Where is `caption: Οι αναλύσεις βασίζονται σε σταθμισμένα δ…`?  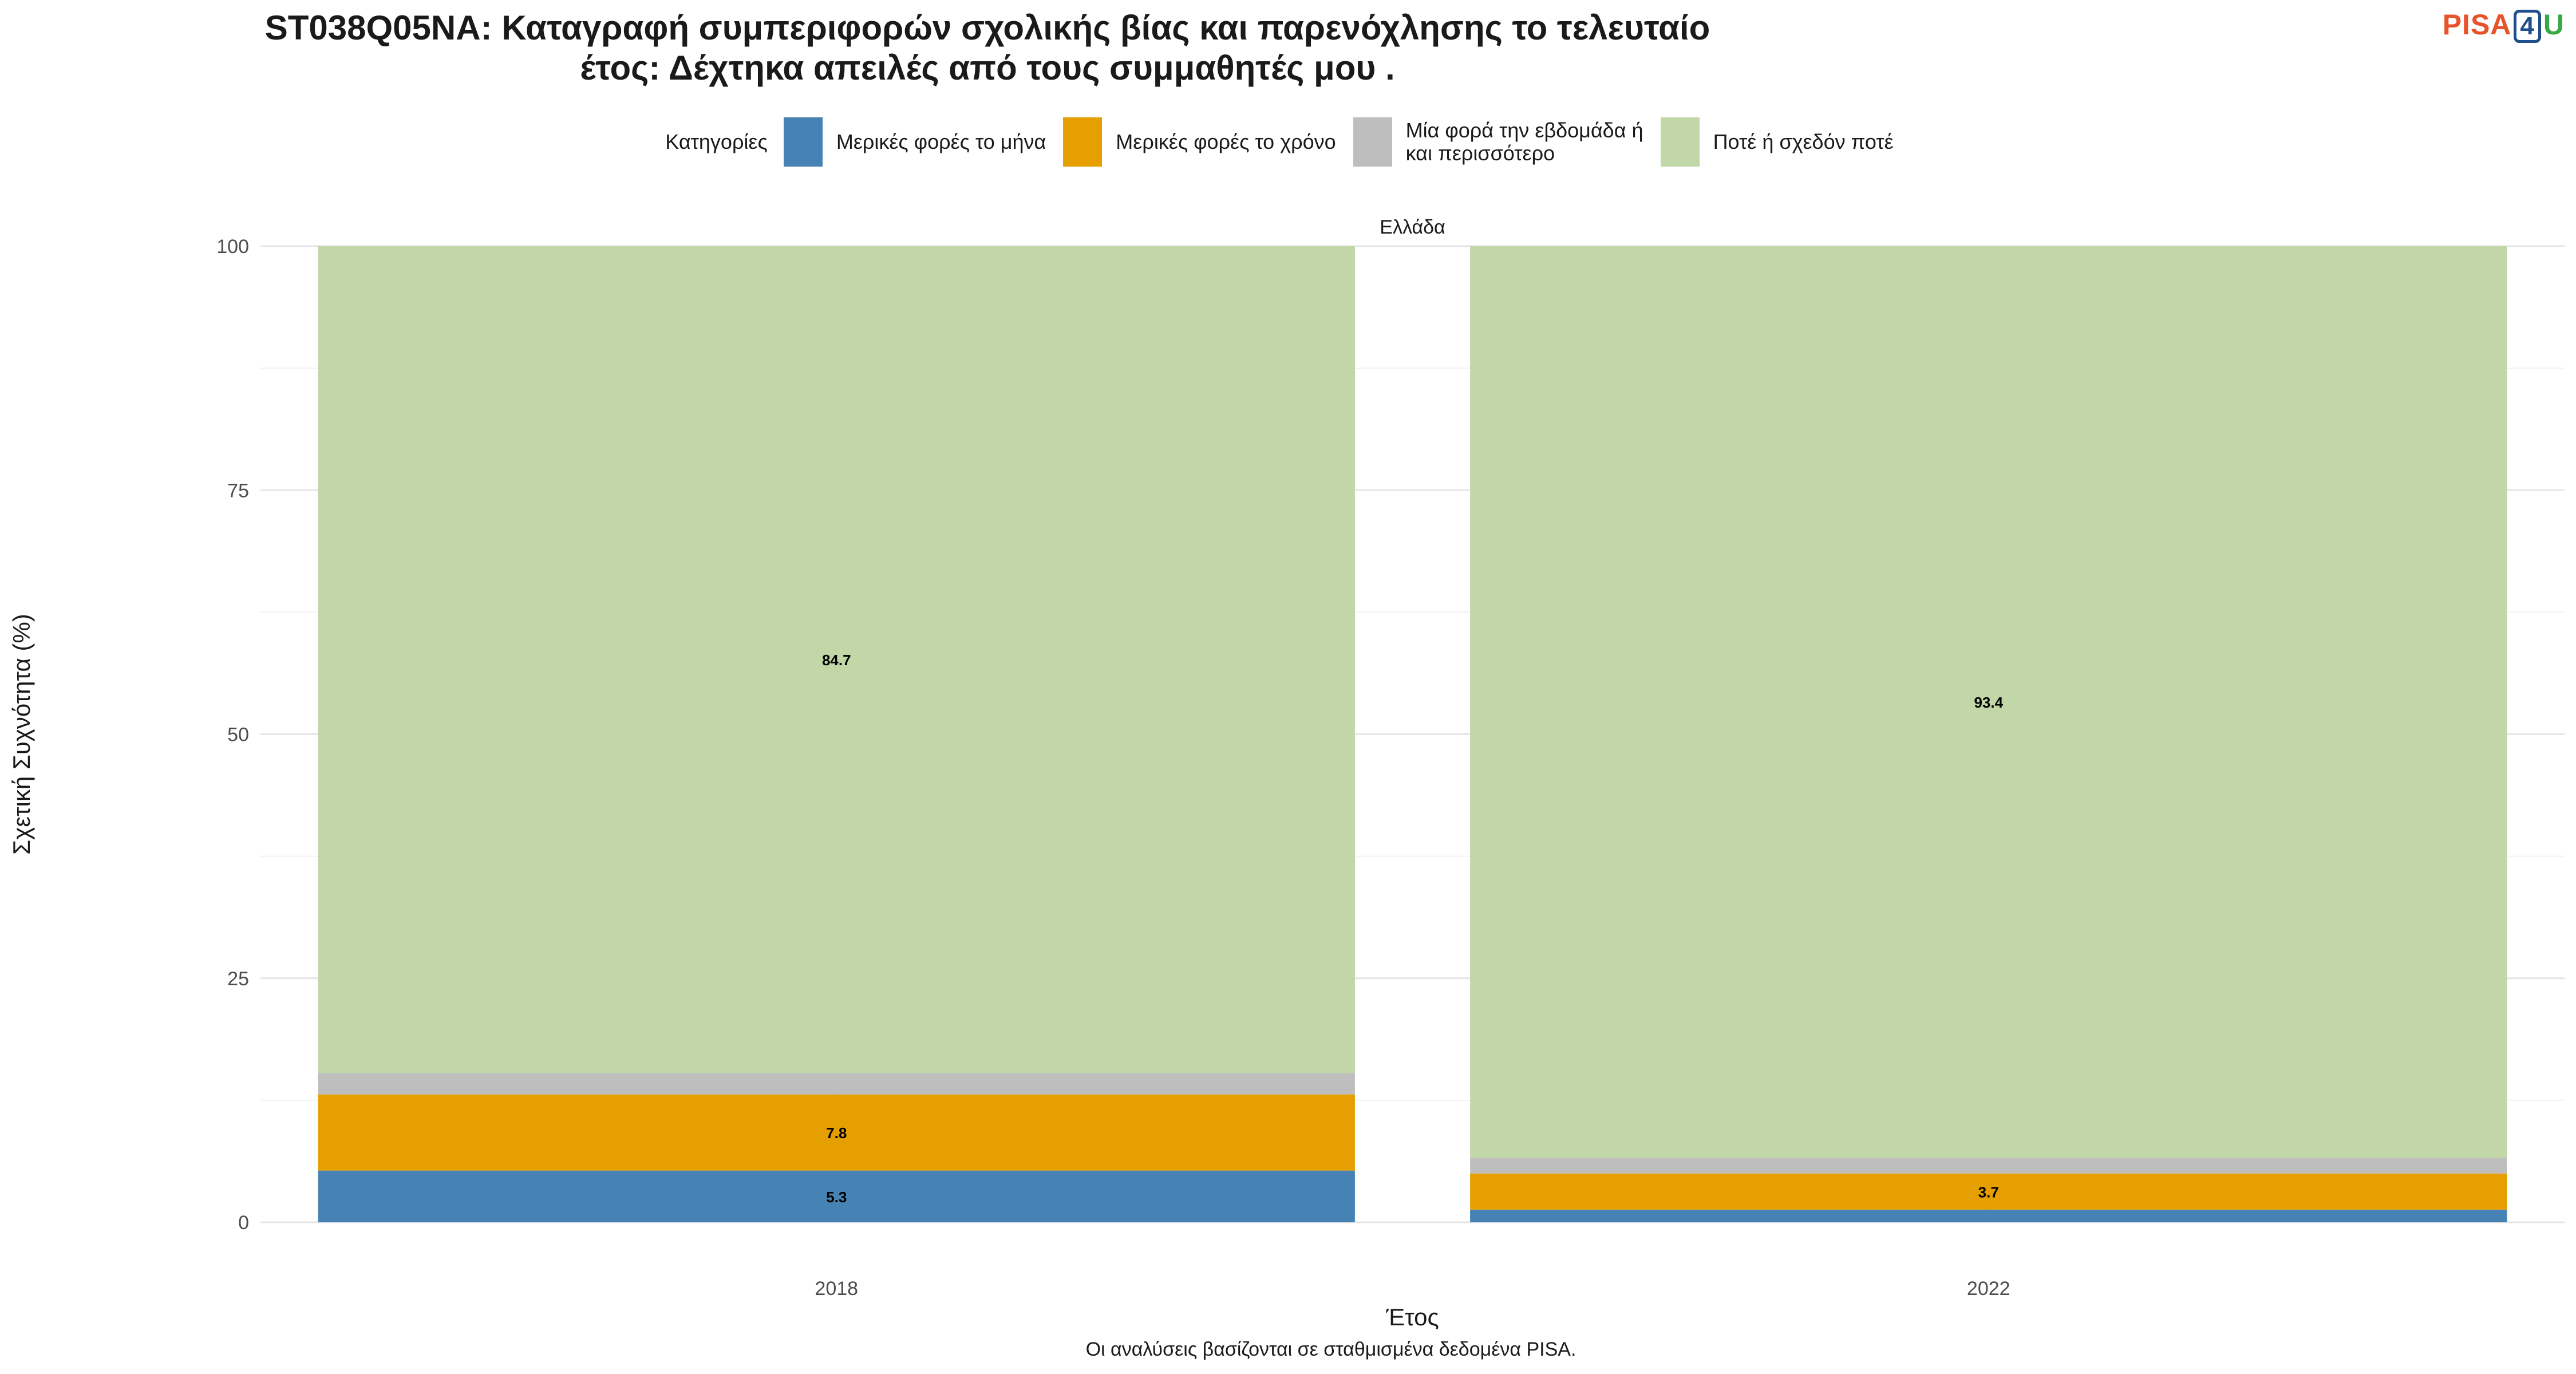
caption: Οι αναλύσεις βασίζονται σε σταθμισμένα δ… is located at coordinates (1331, 1350).